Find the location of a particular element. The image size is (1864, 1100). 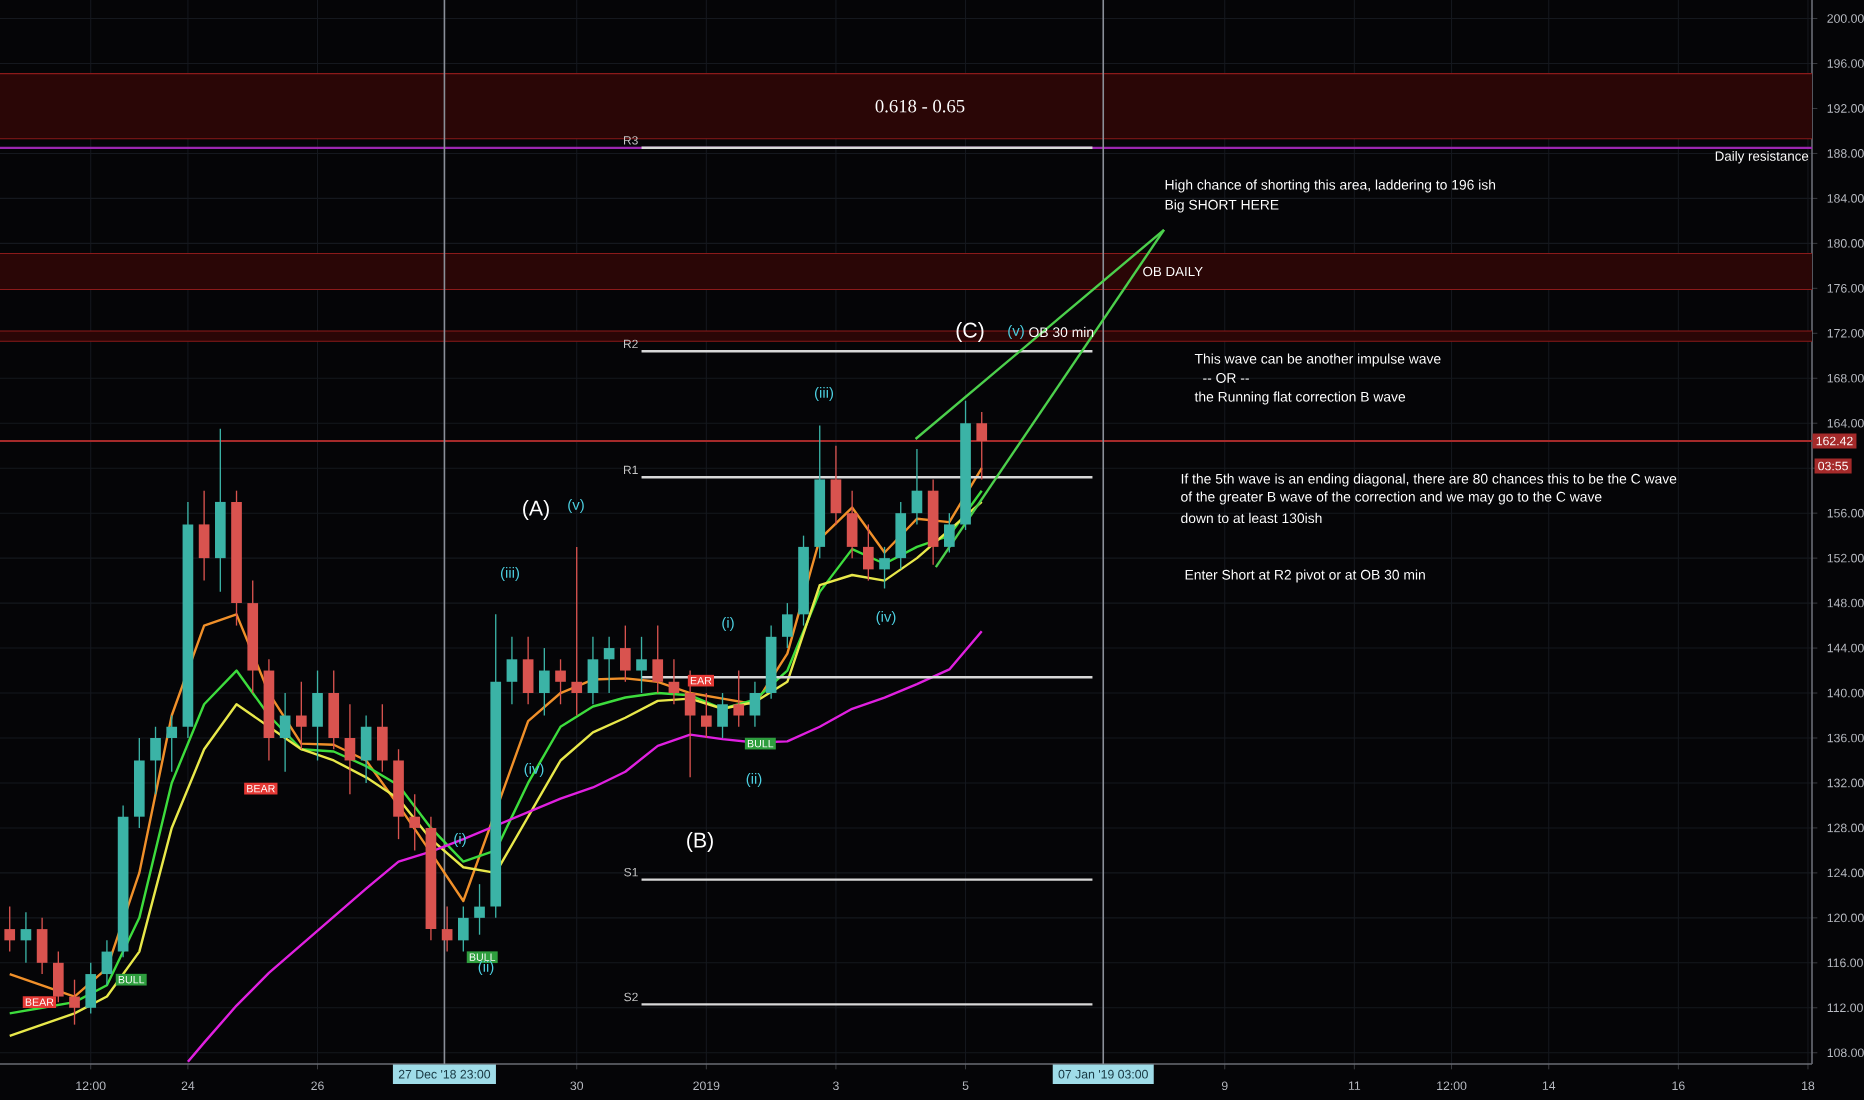

annotation: (C) is located at coordinates (970, 332).